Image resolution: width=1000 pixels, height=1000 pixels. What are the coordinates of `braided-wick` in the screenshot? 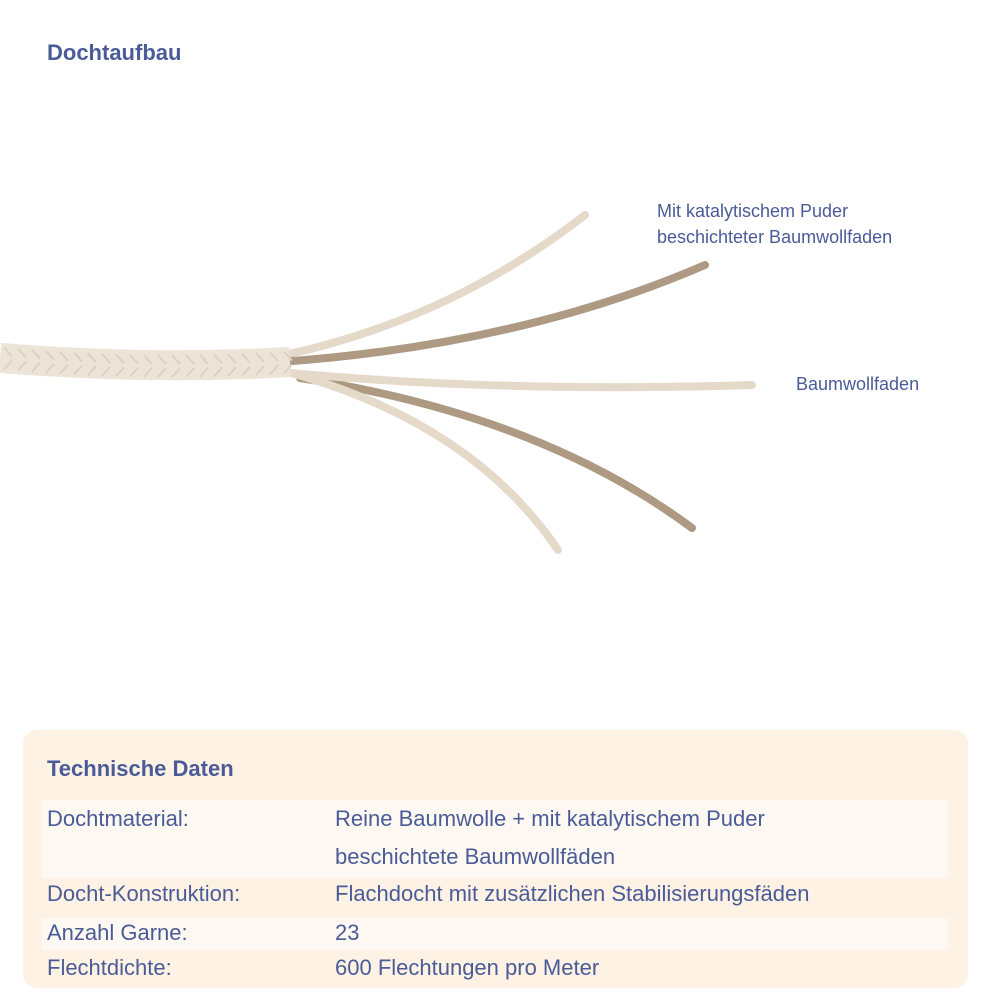 It's located at (145, 362).